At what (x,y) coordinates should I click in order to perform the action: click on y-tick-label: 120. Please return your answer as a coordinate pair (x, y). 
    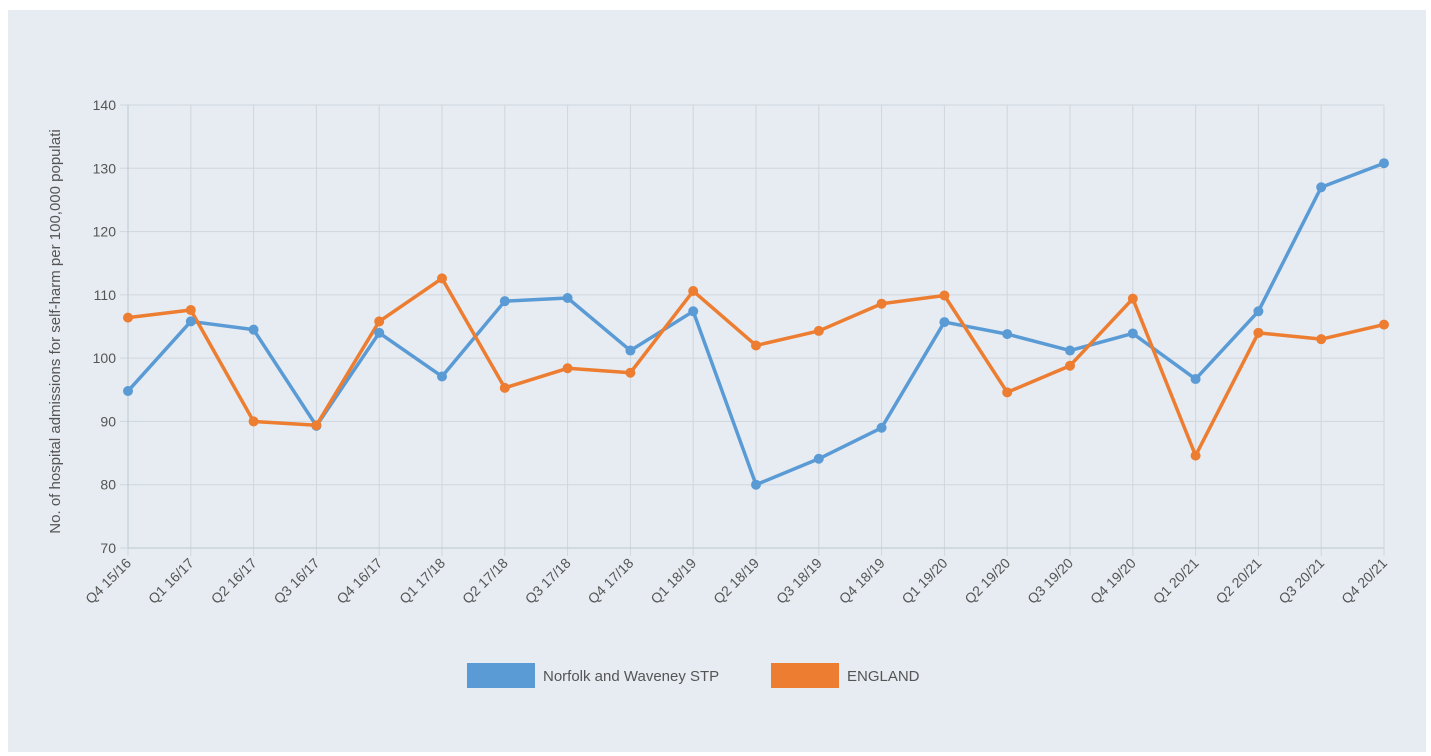
    Looking at the image, I should click on (105, 232).